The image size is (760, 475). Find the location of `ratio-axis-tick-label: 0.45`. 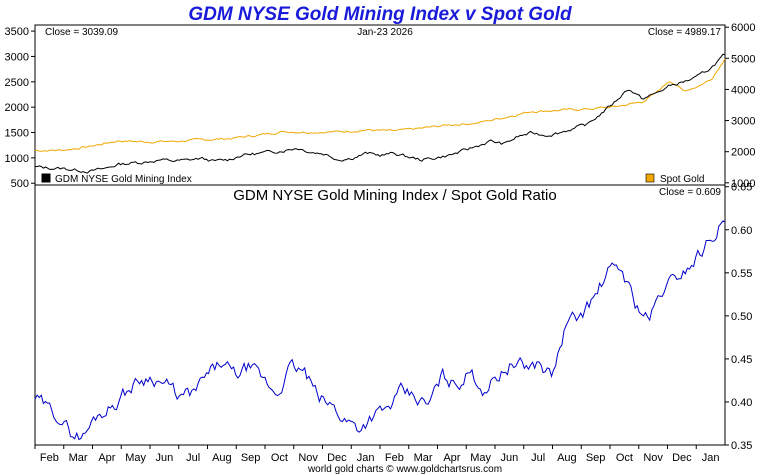

ratio-axis-tick-label: 0.45 is located at coordinates (741, 360).